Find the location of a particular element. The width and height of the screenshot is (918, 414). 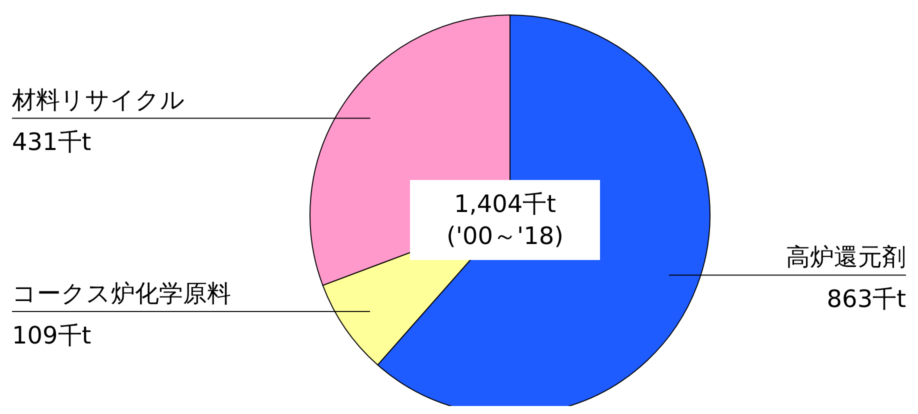

text: 1,404千t is located at coordinates (505, 204).